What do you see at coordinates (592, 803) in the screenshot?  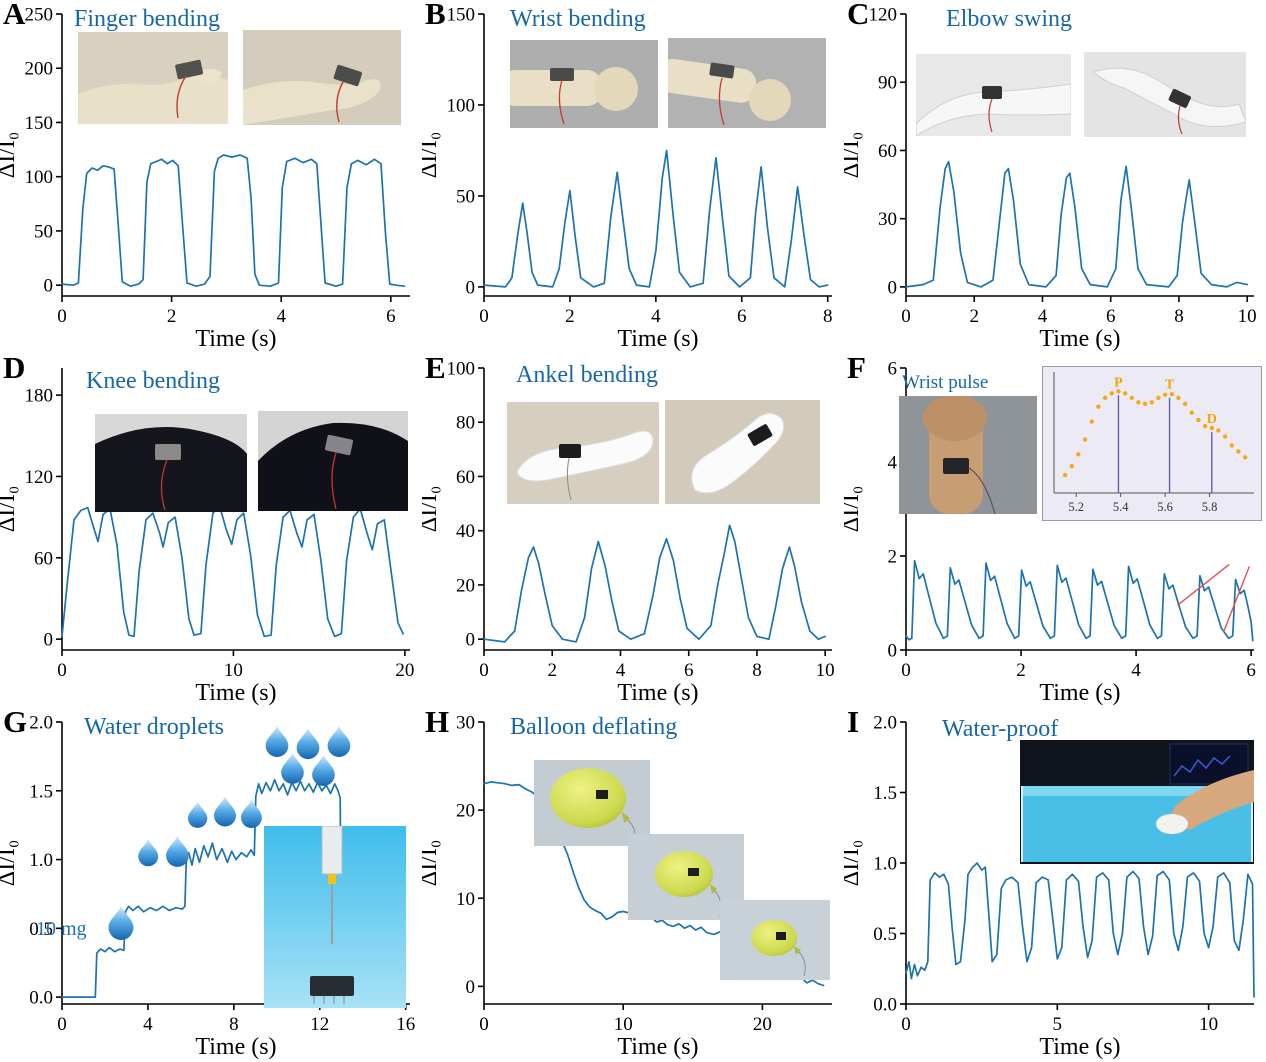 I see `inset-photo-balloon-large` at bounding box center [592, 803].